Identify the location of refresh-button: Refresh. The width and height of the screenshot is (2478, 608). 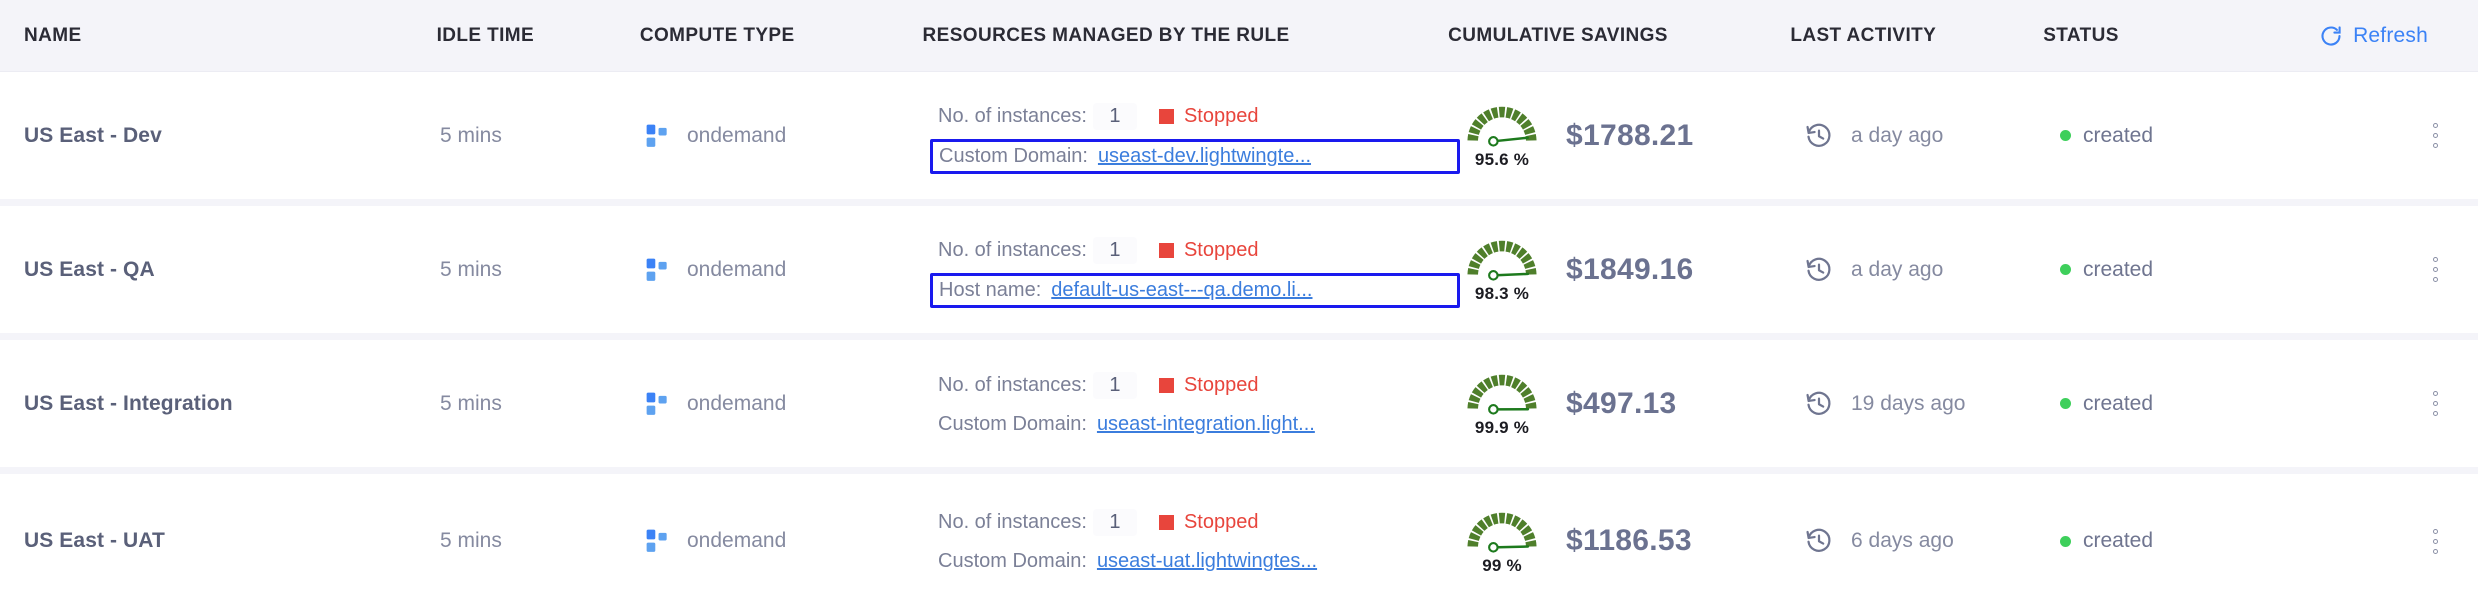
(2373, 36).